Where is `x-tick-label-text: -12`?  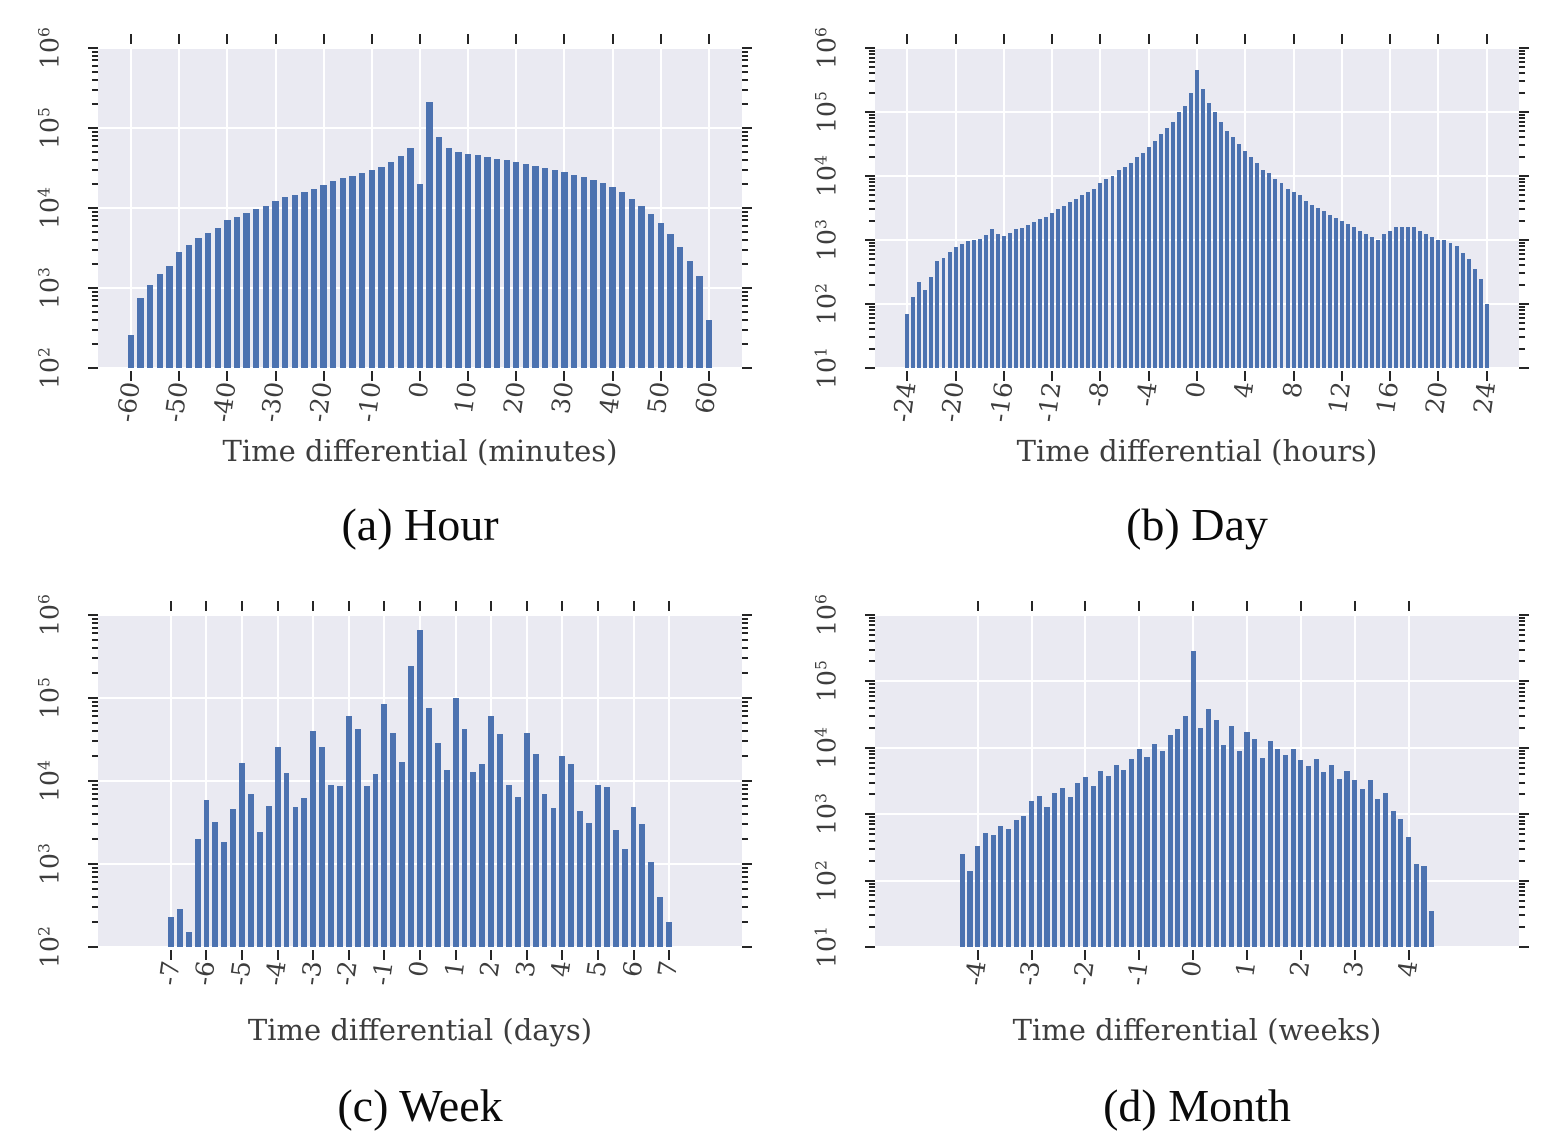 x-tick-label-text: -12 is located at coordinates (1049, 401).